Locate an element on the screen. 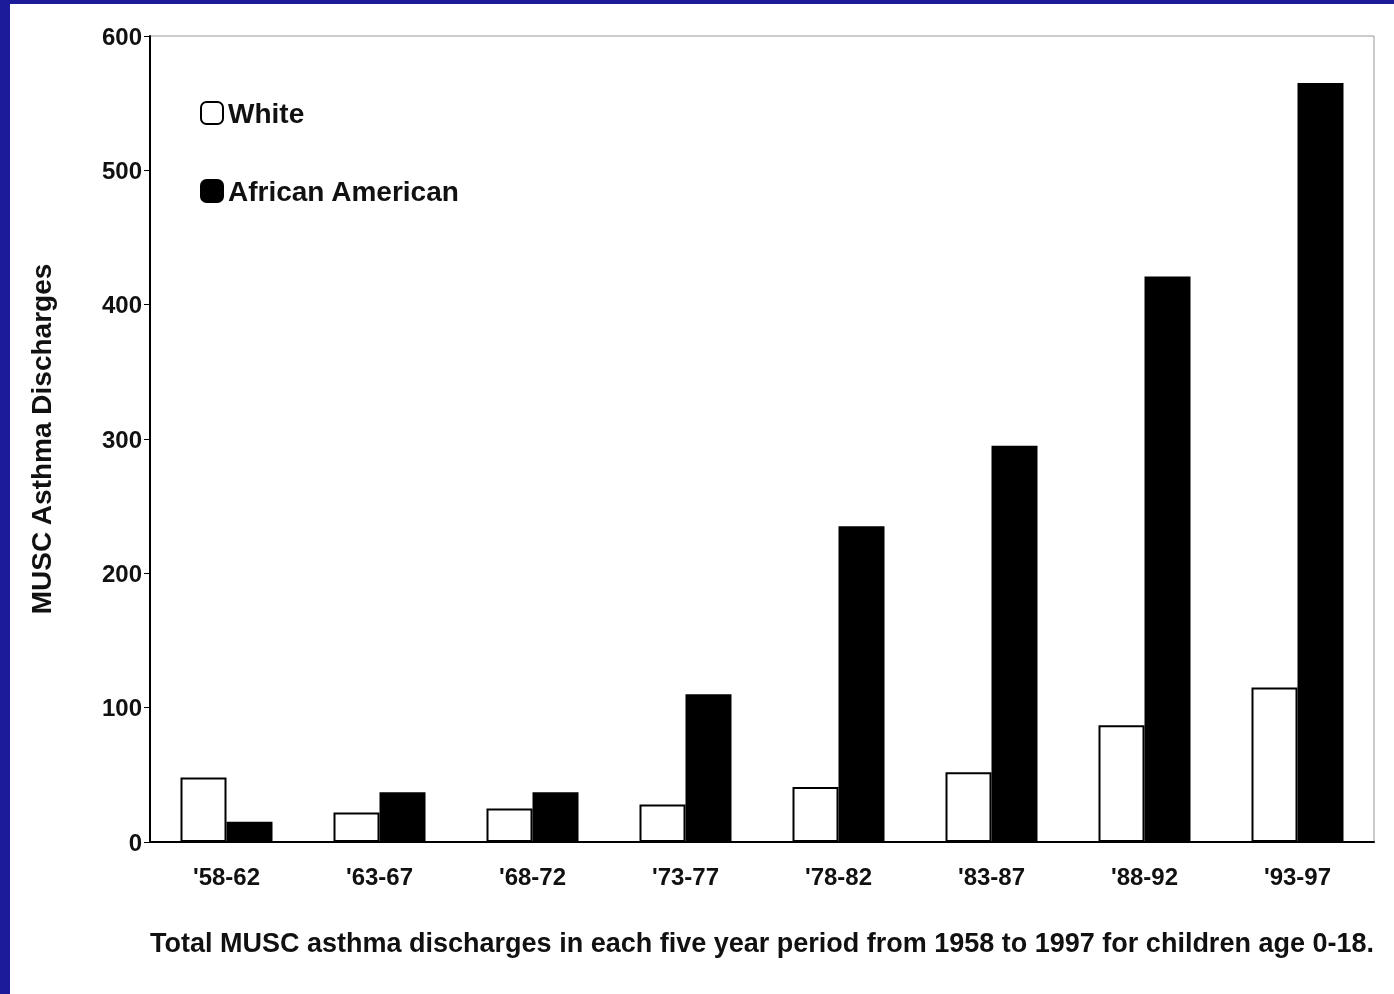  x-tick-label: '68-72 is located at coordinates (532, 876).